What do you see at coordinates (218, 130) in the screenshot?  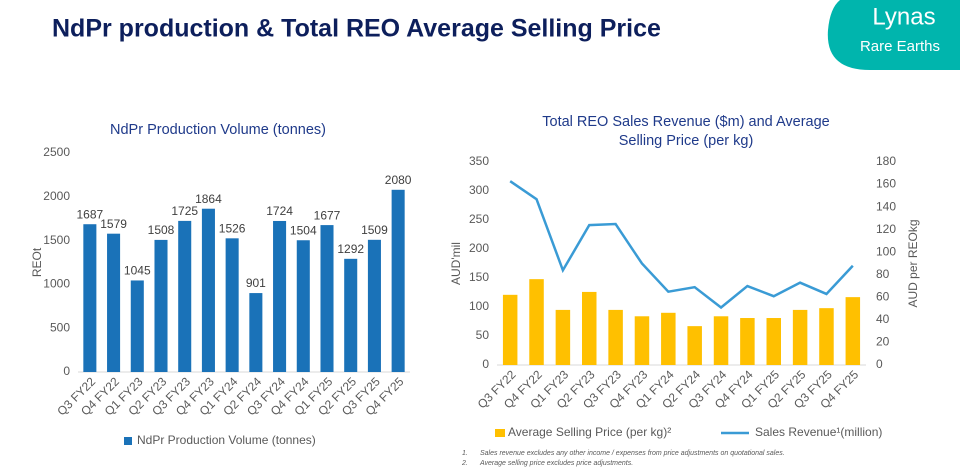 I see `chart-title: NdPr Production Volume (tonnes)` at bounding box center [218, 130].